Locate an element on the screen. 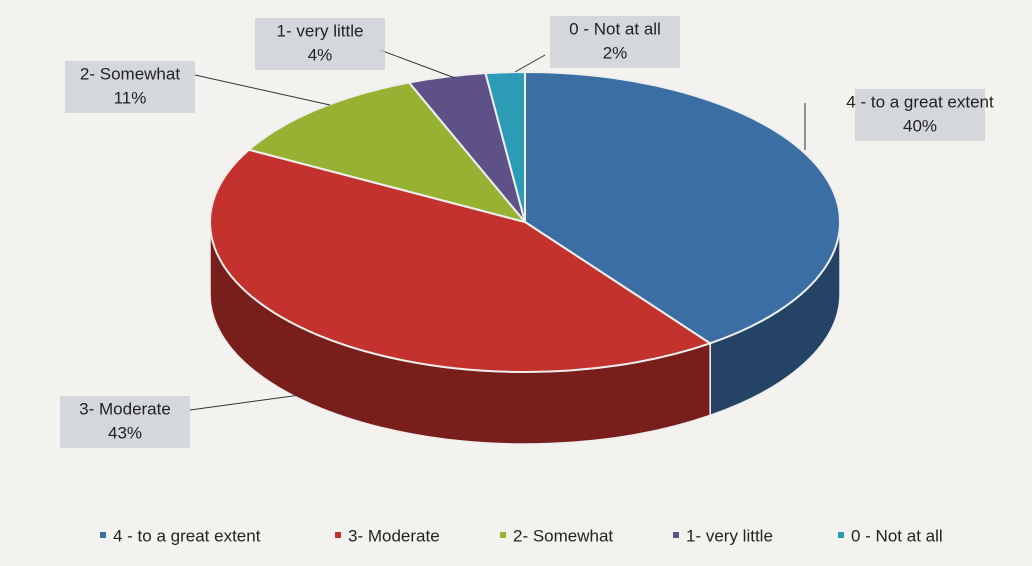  data-label: 11% is located at coordinates (130, 97).